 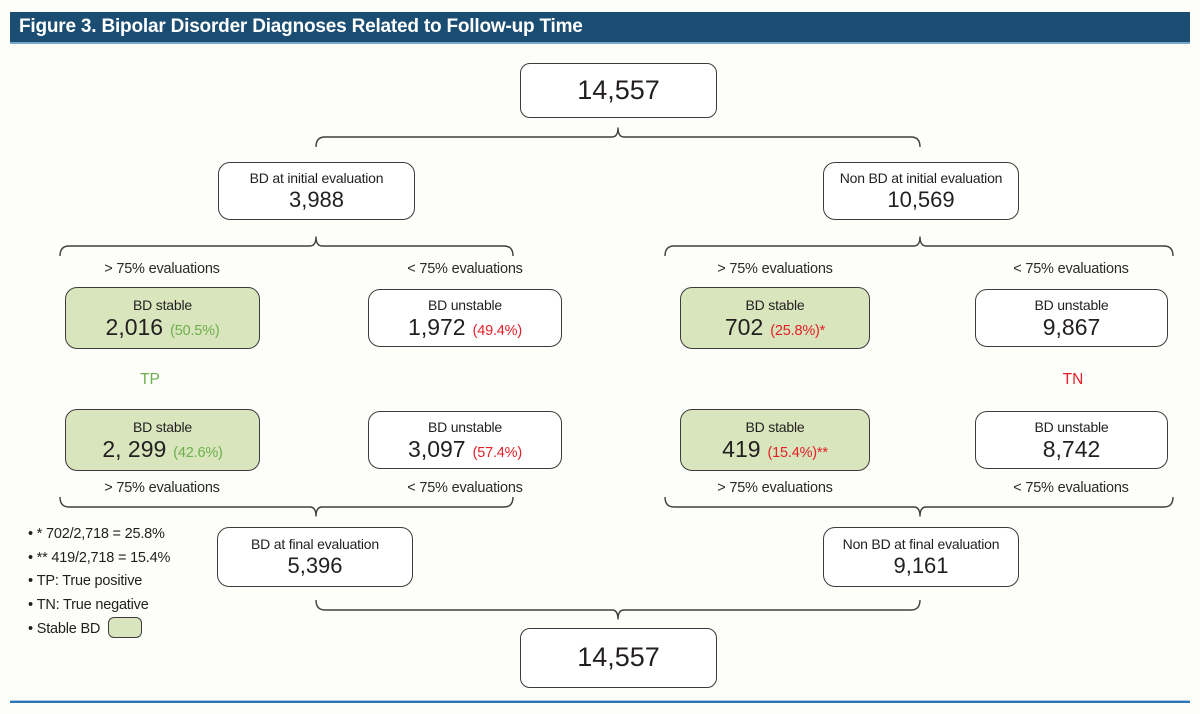 What do you see at coordinates (921, 566) in the screenshot?
I see `box-value: 9,161` at bounding box center [921, 566].